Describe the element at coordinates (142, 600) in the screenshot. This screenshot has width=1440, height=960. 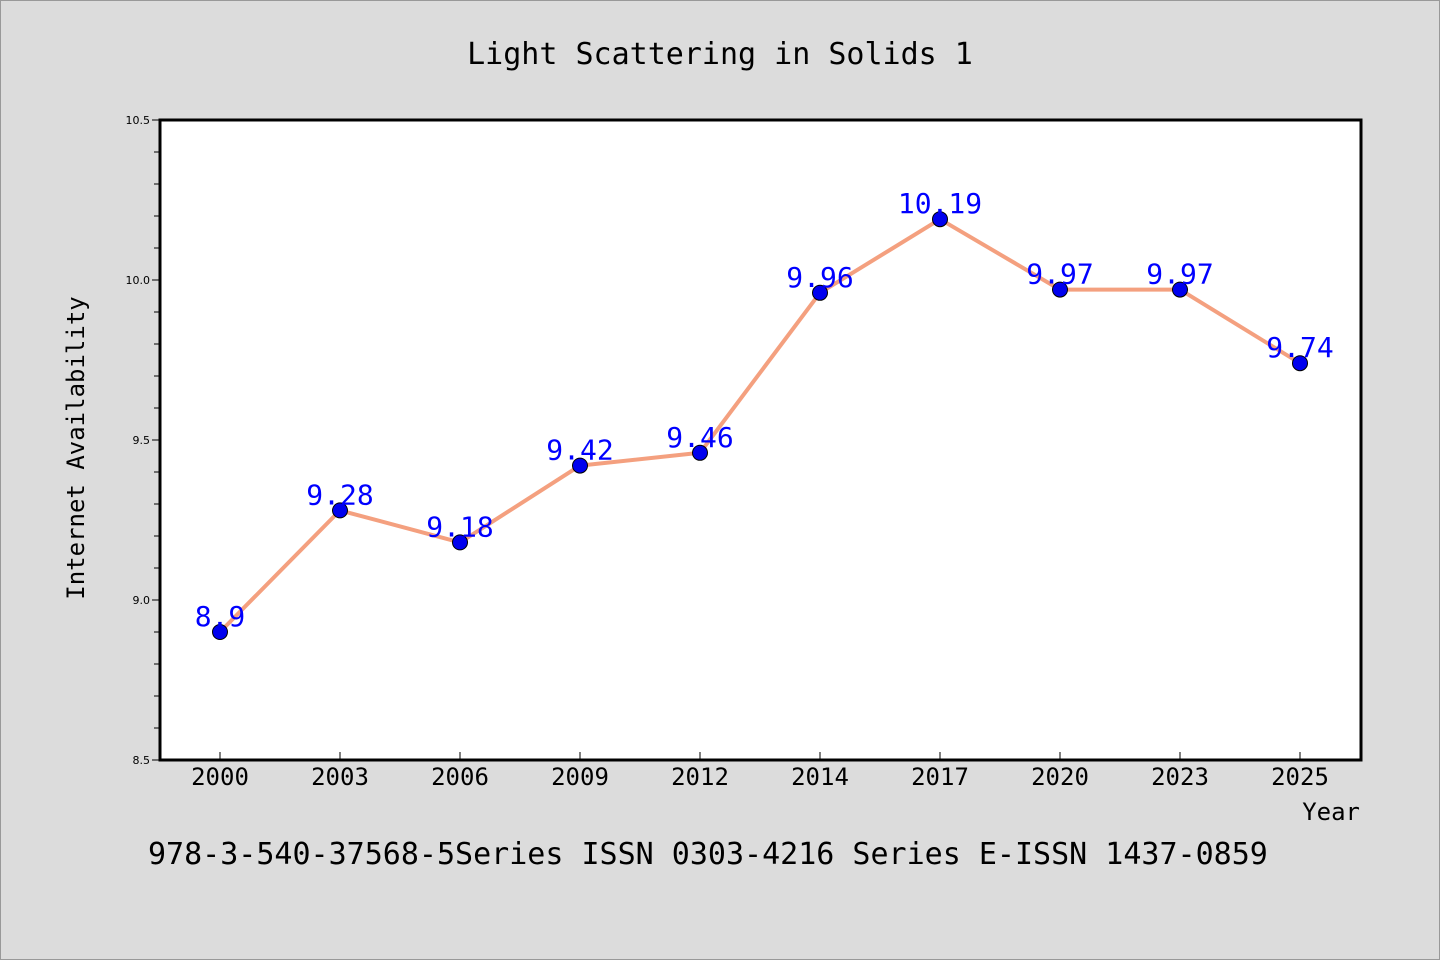
I see `y-tick-label: 9.0` at that location.